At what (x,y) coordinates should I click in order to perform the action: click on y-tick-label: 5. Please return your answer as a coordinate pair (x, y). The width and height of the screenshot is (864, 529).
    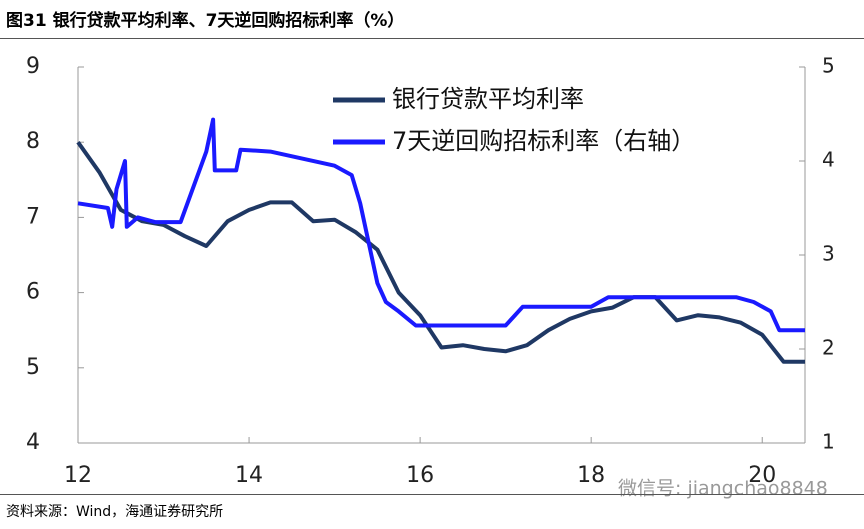
    Looking at the image, I should click on (33, 367).